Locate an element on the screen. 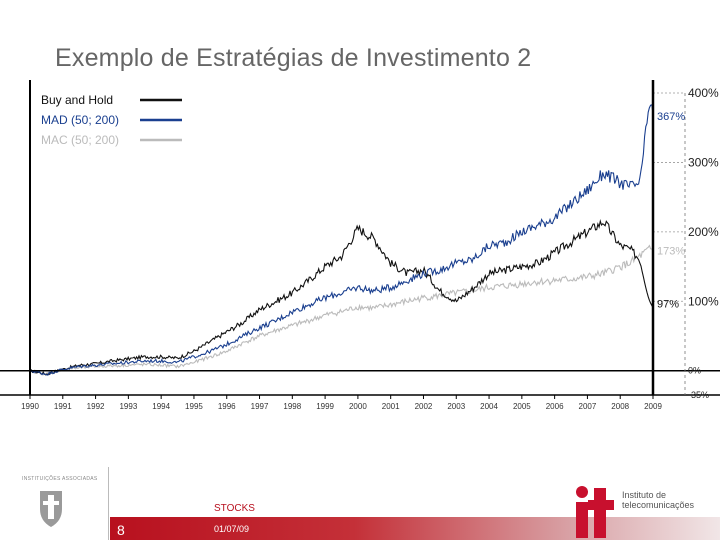 The image size is (720, 540). y-tick-labels: 400% 300% 200% 100% 0% -35% is located at coordinates (703, 243).